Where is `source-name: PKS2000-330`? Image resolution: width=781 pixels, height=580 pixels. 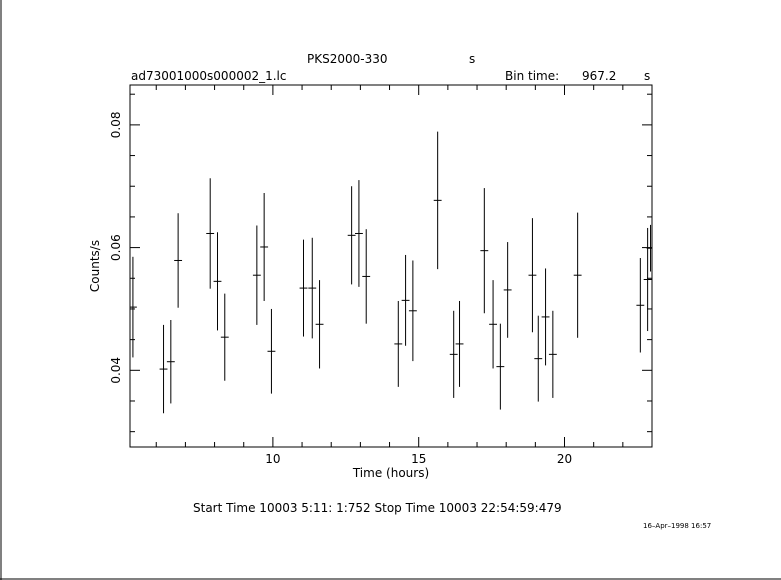
source-name: PKS2000-330 is located at coordinates (347, 59).